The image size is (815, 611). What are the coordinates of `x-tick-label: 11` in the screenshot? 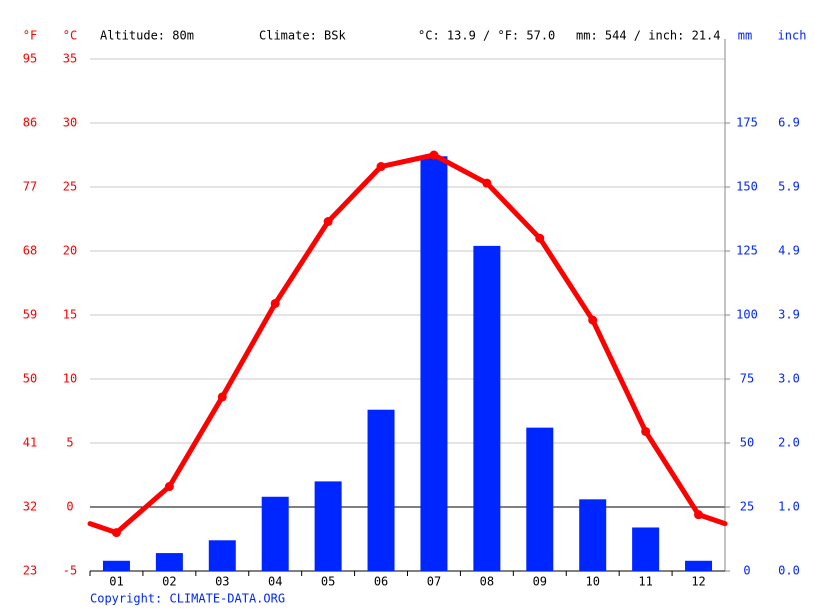 It's located at (645, 582).